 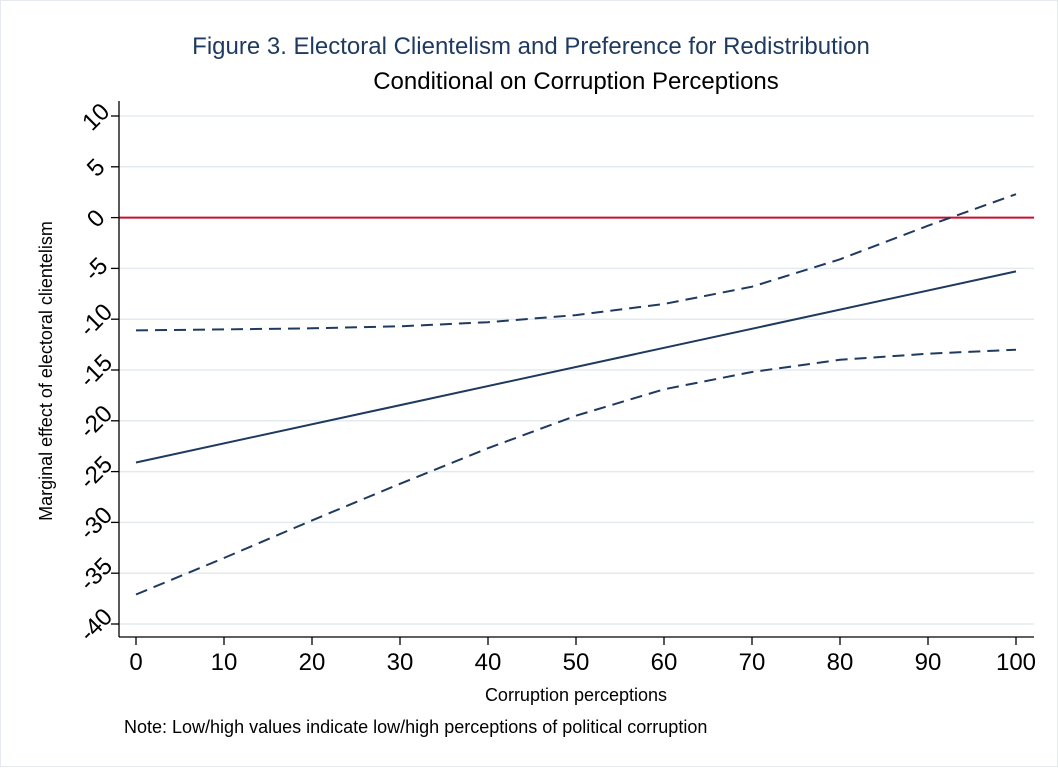 I want to click on x-tick-labels: 0 10 20 30 40 50 60 70 80 90 100, so click(x=582, y=662).